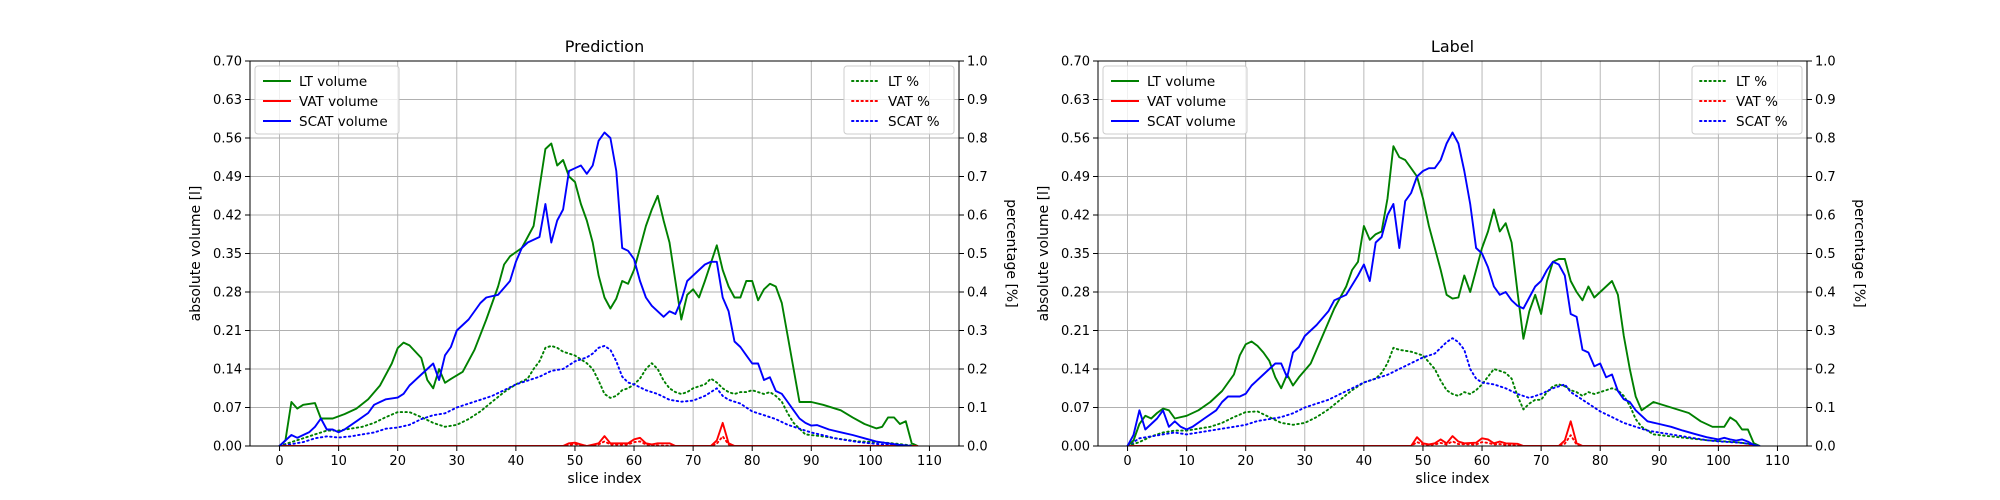  What do you see at coordinates (909, 102) in the screenshot?
I see `legend-label: VAT %` at bounding box center [909, 102].